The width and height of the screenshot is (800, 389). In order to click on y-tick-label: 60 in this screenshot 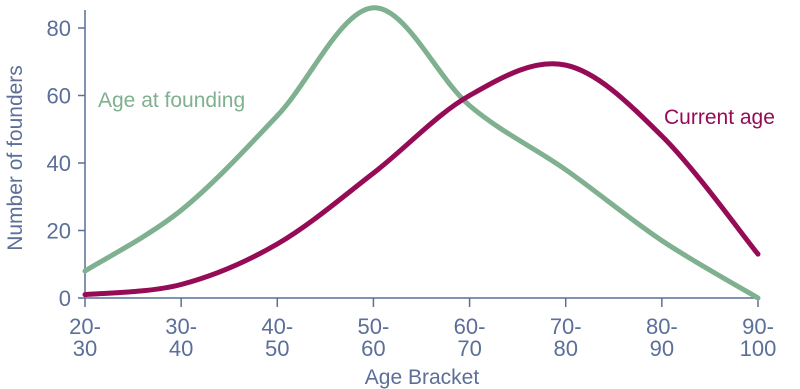, I will do `click(59, 96)`.